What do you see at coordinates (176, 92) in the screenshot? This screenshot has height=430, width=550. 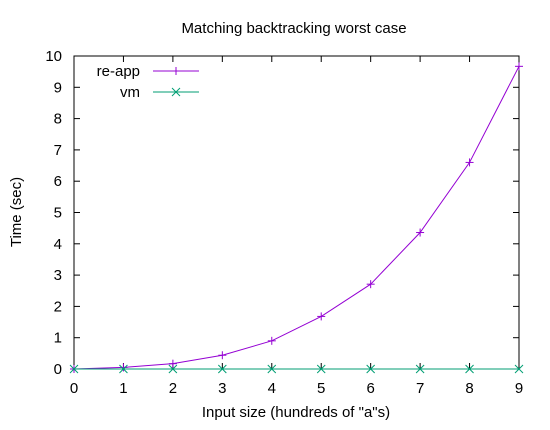 I see `legend-marker-vm` at bounding box center [176, 92].